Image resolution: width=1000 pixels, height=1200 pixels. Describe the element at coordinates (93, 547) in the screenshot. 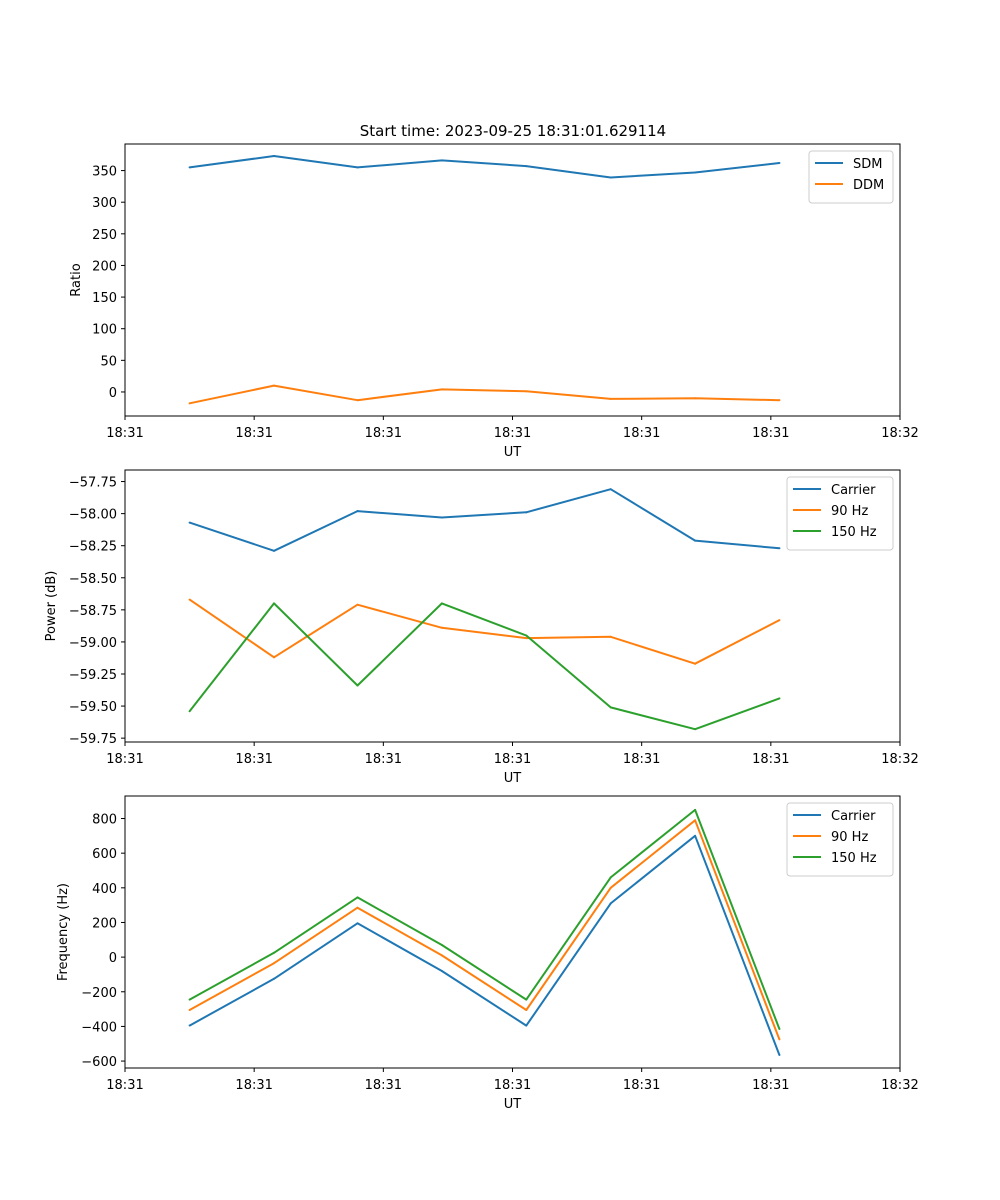

I see `y-tick-label: −58.25` at that location.